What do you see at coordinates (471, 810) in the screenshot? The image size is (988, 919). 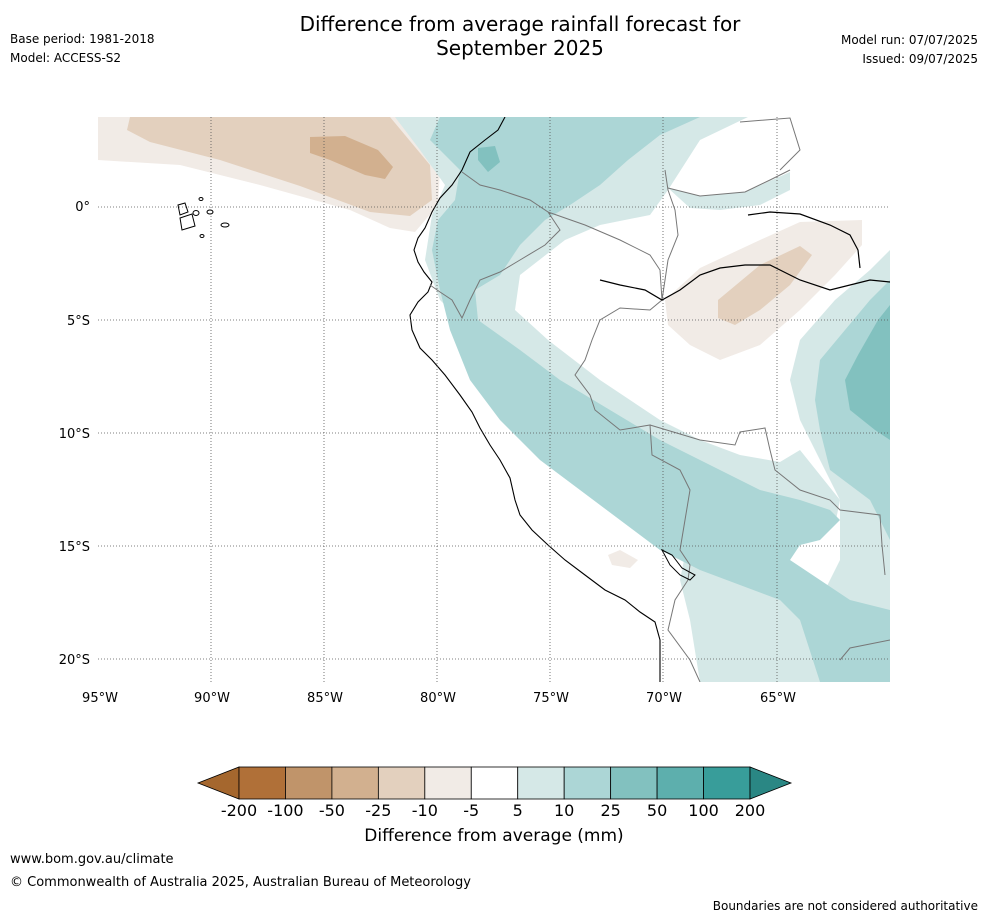 I see `colorbar-tick-label: -5` at bounding box center [471, 810].